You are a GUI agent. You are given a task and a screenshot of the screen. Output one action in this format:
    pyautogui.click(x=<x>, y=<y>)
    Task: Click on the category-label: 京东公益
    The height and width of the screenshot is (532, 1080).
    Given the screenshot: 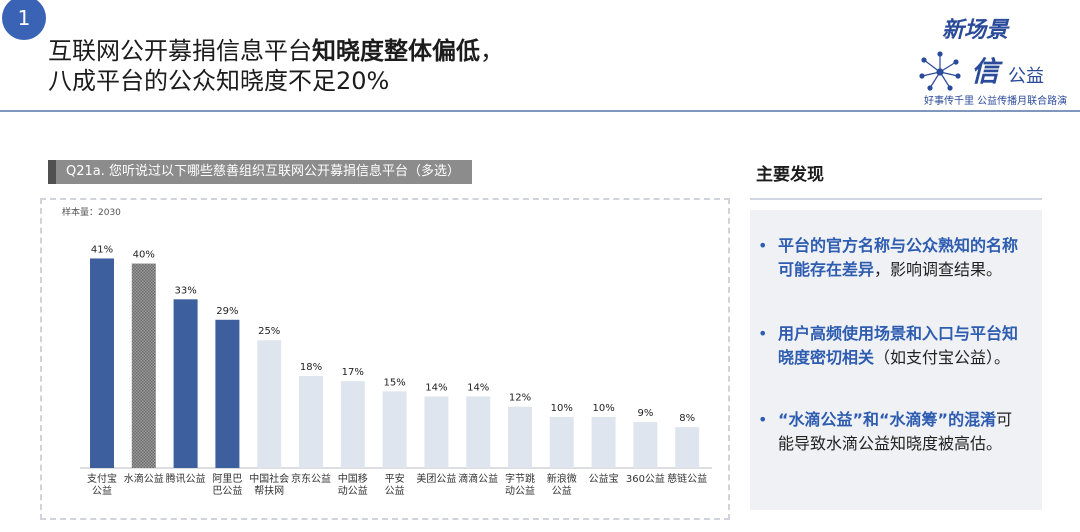 What is the action you would take?
    pyautogui.click(x=311, y=478)
    